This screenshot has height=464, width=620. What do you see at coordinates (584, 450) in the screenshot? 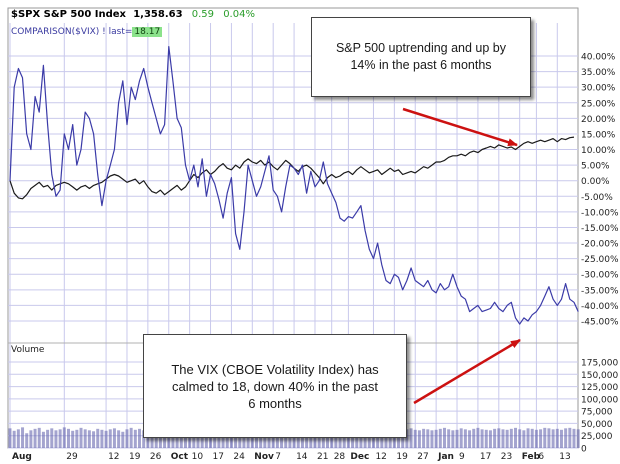
I see `volume-tick-label: 0` at bounding box center [584, 450].